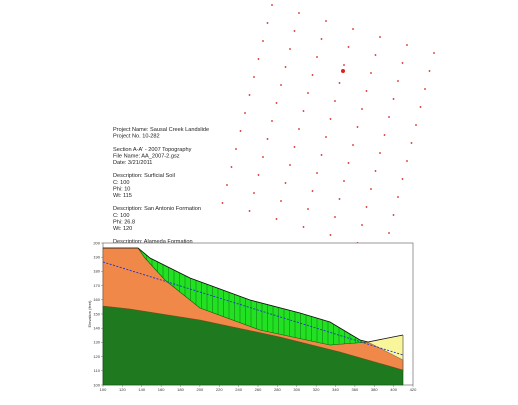 This screenshot has height=405, width=518. I want to click on y-tick-label: 110, so click(97, 370).